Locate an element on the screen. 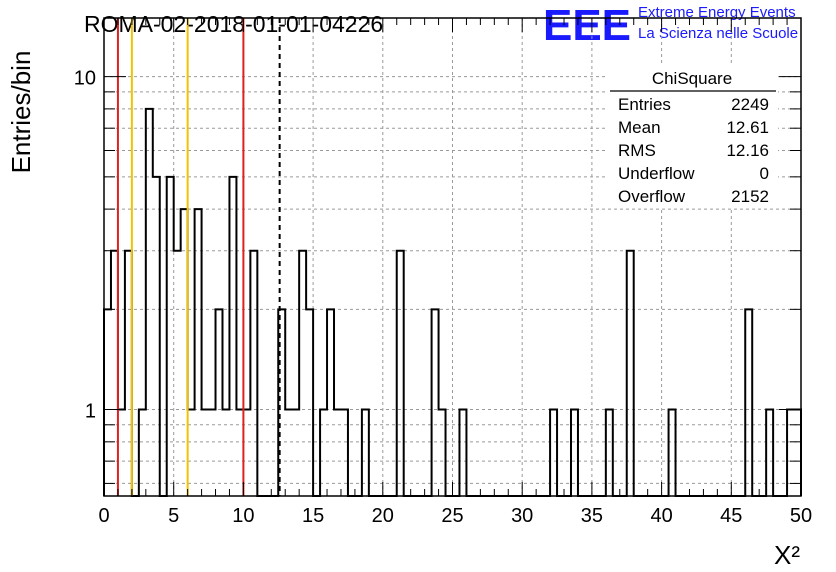 The image size is (836, 572). x-tick-labels: 0 5 10 15 20 25 30 35 40 45 50 is located at coordinates (455, 516).